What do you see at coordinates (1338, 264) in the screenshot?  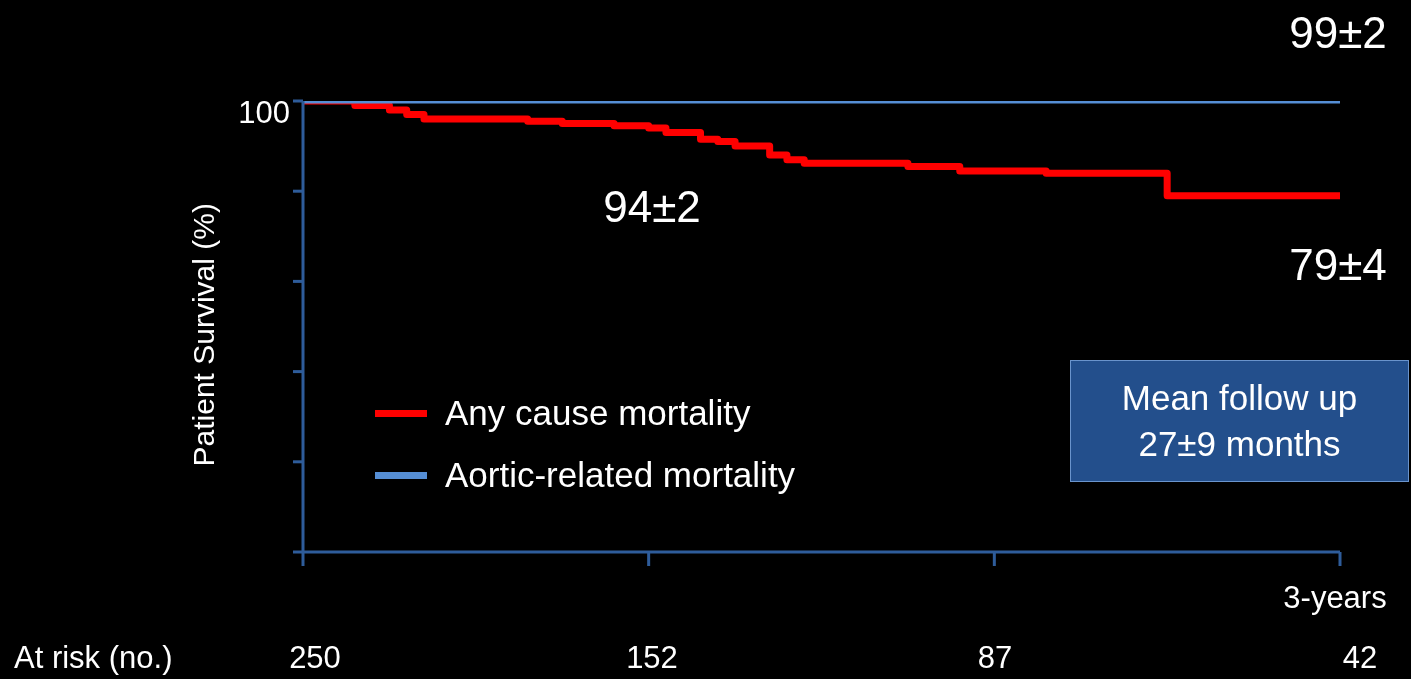 I see `annotation: 79±4` at bounding box center [1338, 264].